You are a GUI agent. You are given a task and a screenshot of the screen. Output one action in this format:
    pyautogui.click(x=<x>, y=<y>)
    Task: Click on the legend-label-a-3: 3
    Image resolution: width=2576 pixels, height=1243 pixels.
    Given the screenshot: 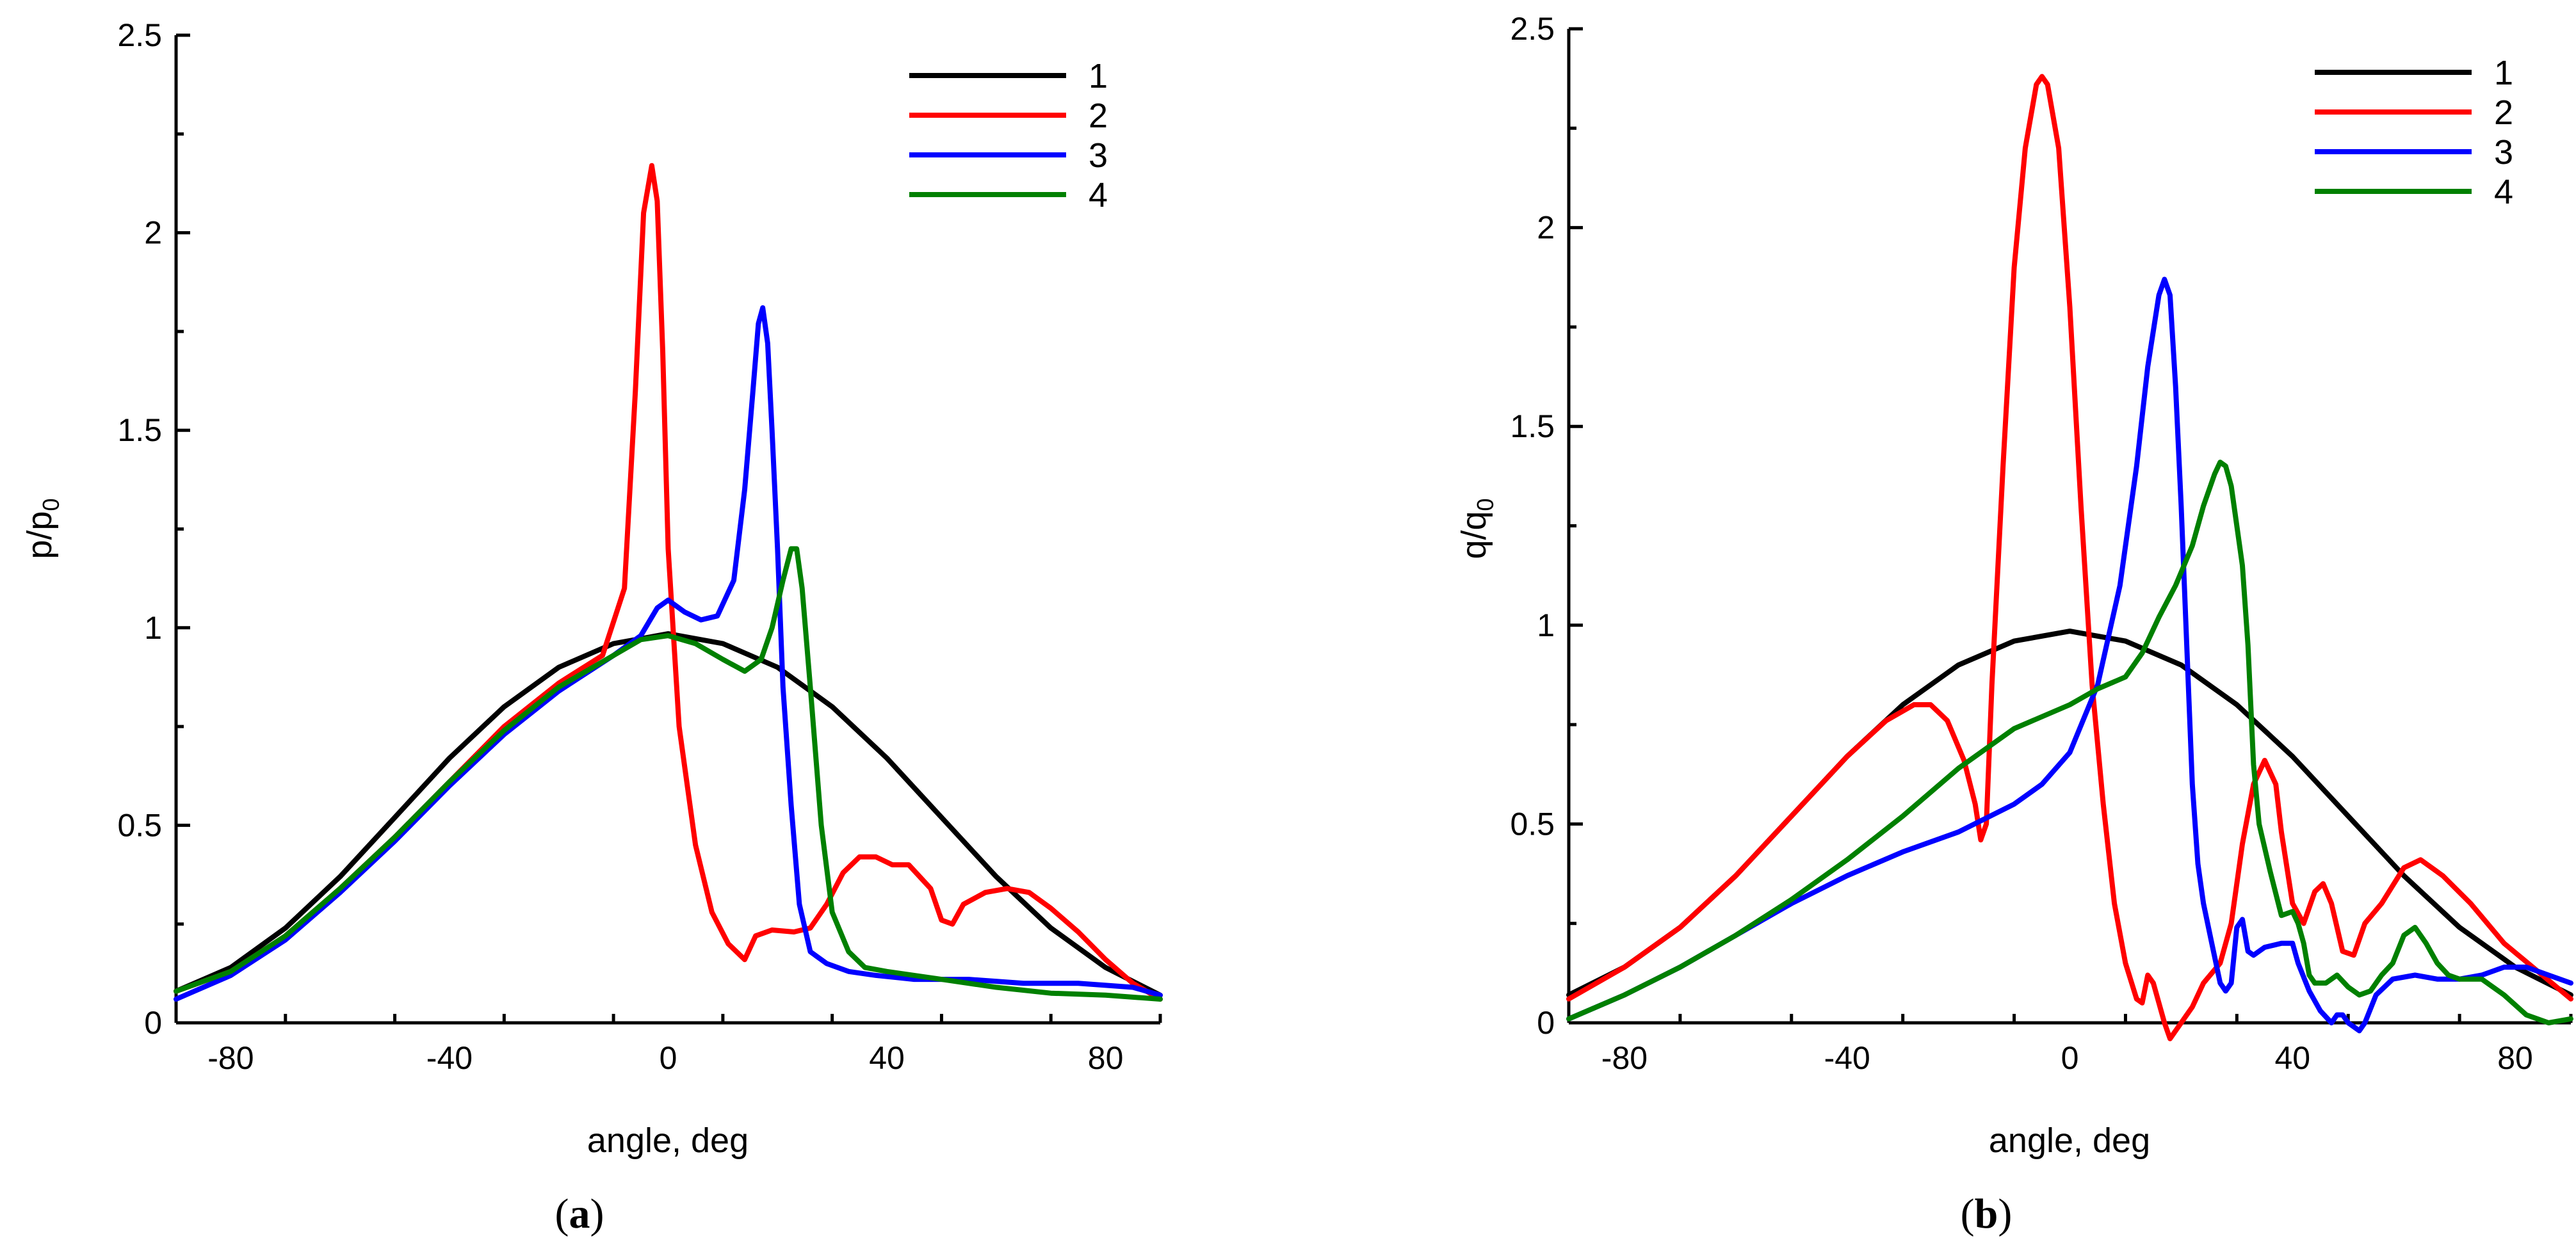 What is the action you would take?
    pyautogui.click(x=1098, y=155)
    